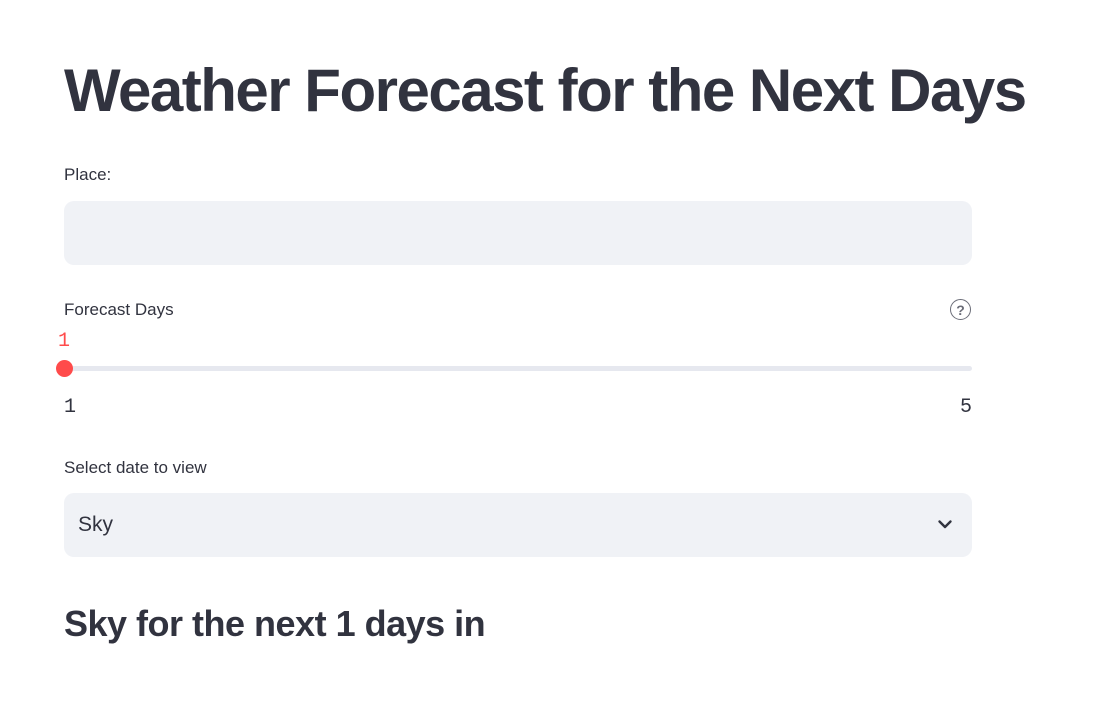 The width and height of the screenshot is (1116, 710). Describe the element at coordinates (960, 309) in the screenshot. I see `question-circle-icon: ?` at that location.